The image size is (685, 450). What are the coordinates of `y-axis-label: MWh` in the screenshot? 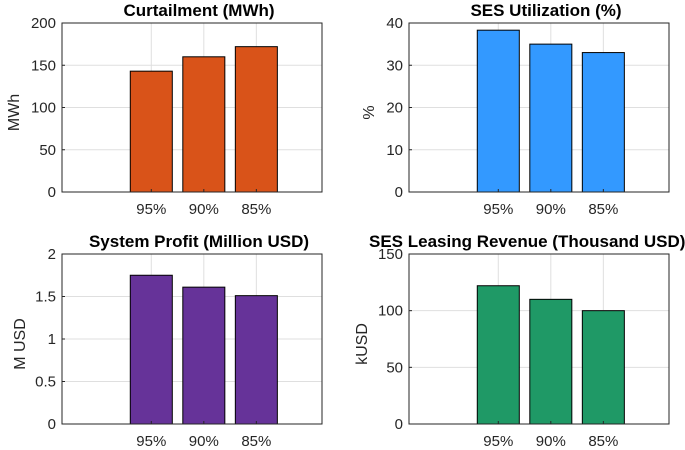 It's located at (14, 112).